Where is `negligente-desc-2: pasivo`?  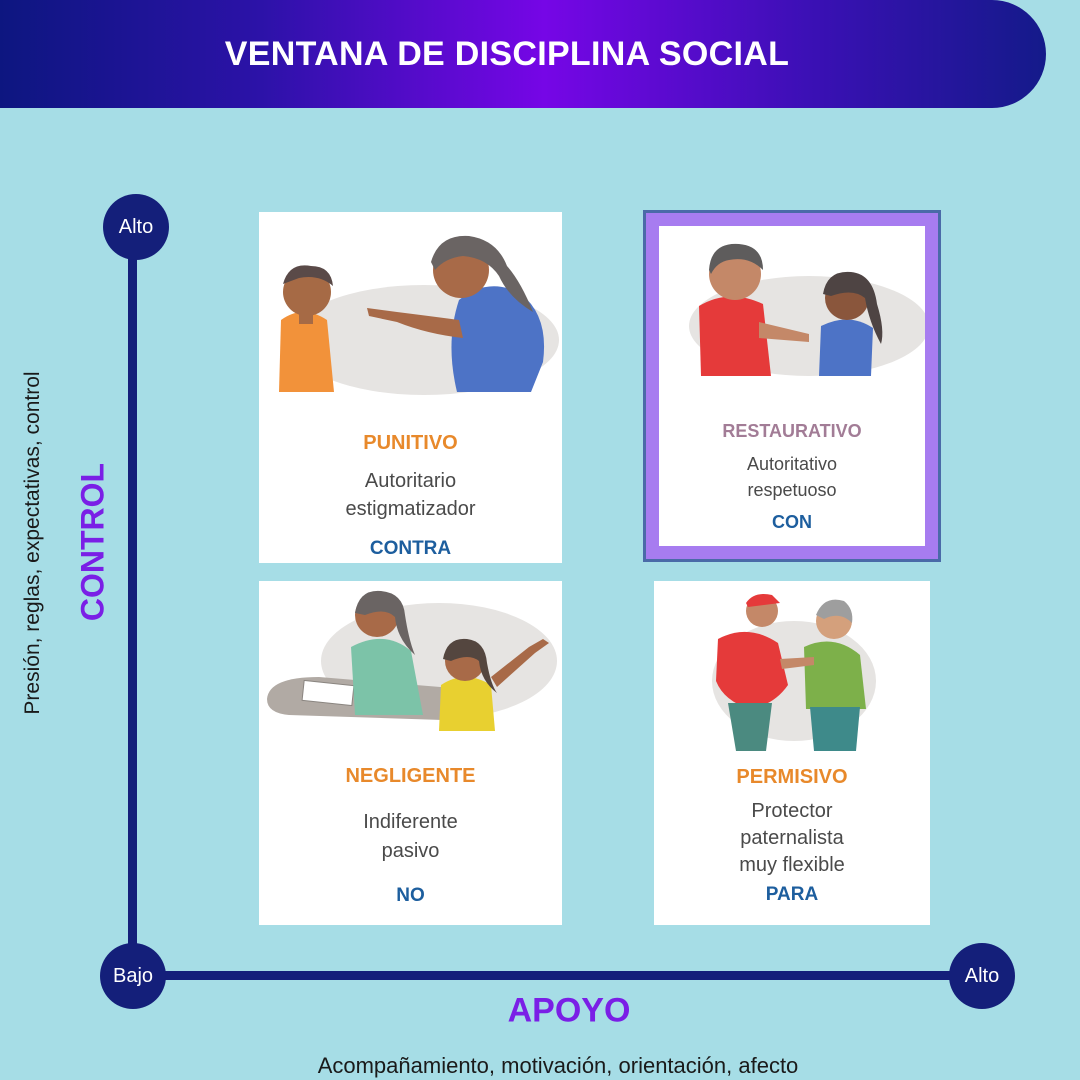 negligente-desc-2: pasivo is located at coordinates (410, 851).